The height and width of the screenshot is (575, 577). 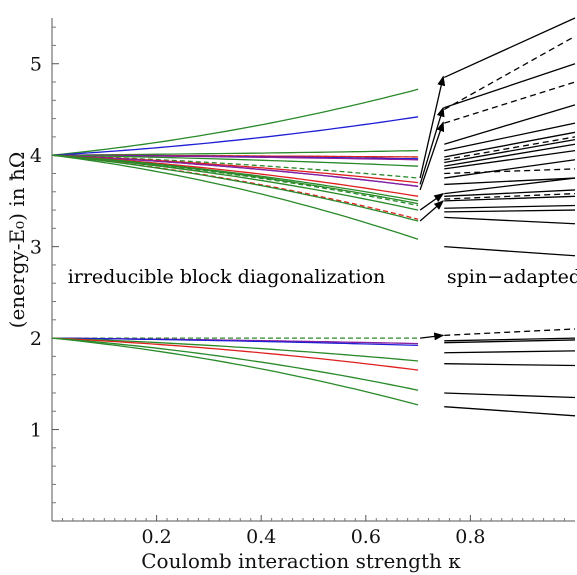 What do you see at coordinates (156, 537) in the screenshot?
I see `x-tick-label: 0.2` at bounding box center [156, 537].